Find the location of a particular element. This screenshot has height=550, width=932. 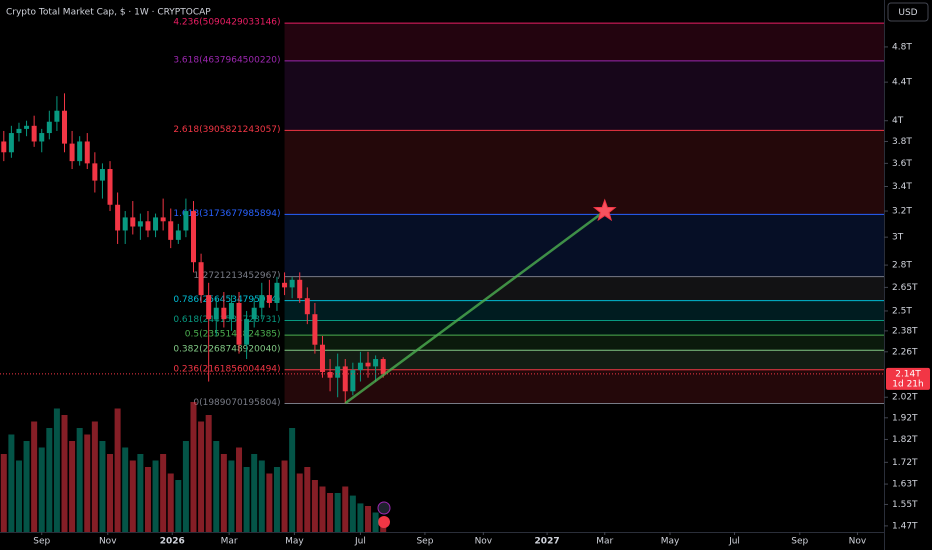

fib-label: 0(1989070195804) is located at coordinates (236, 403).